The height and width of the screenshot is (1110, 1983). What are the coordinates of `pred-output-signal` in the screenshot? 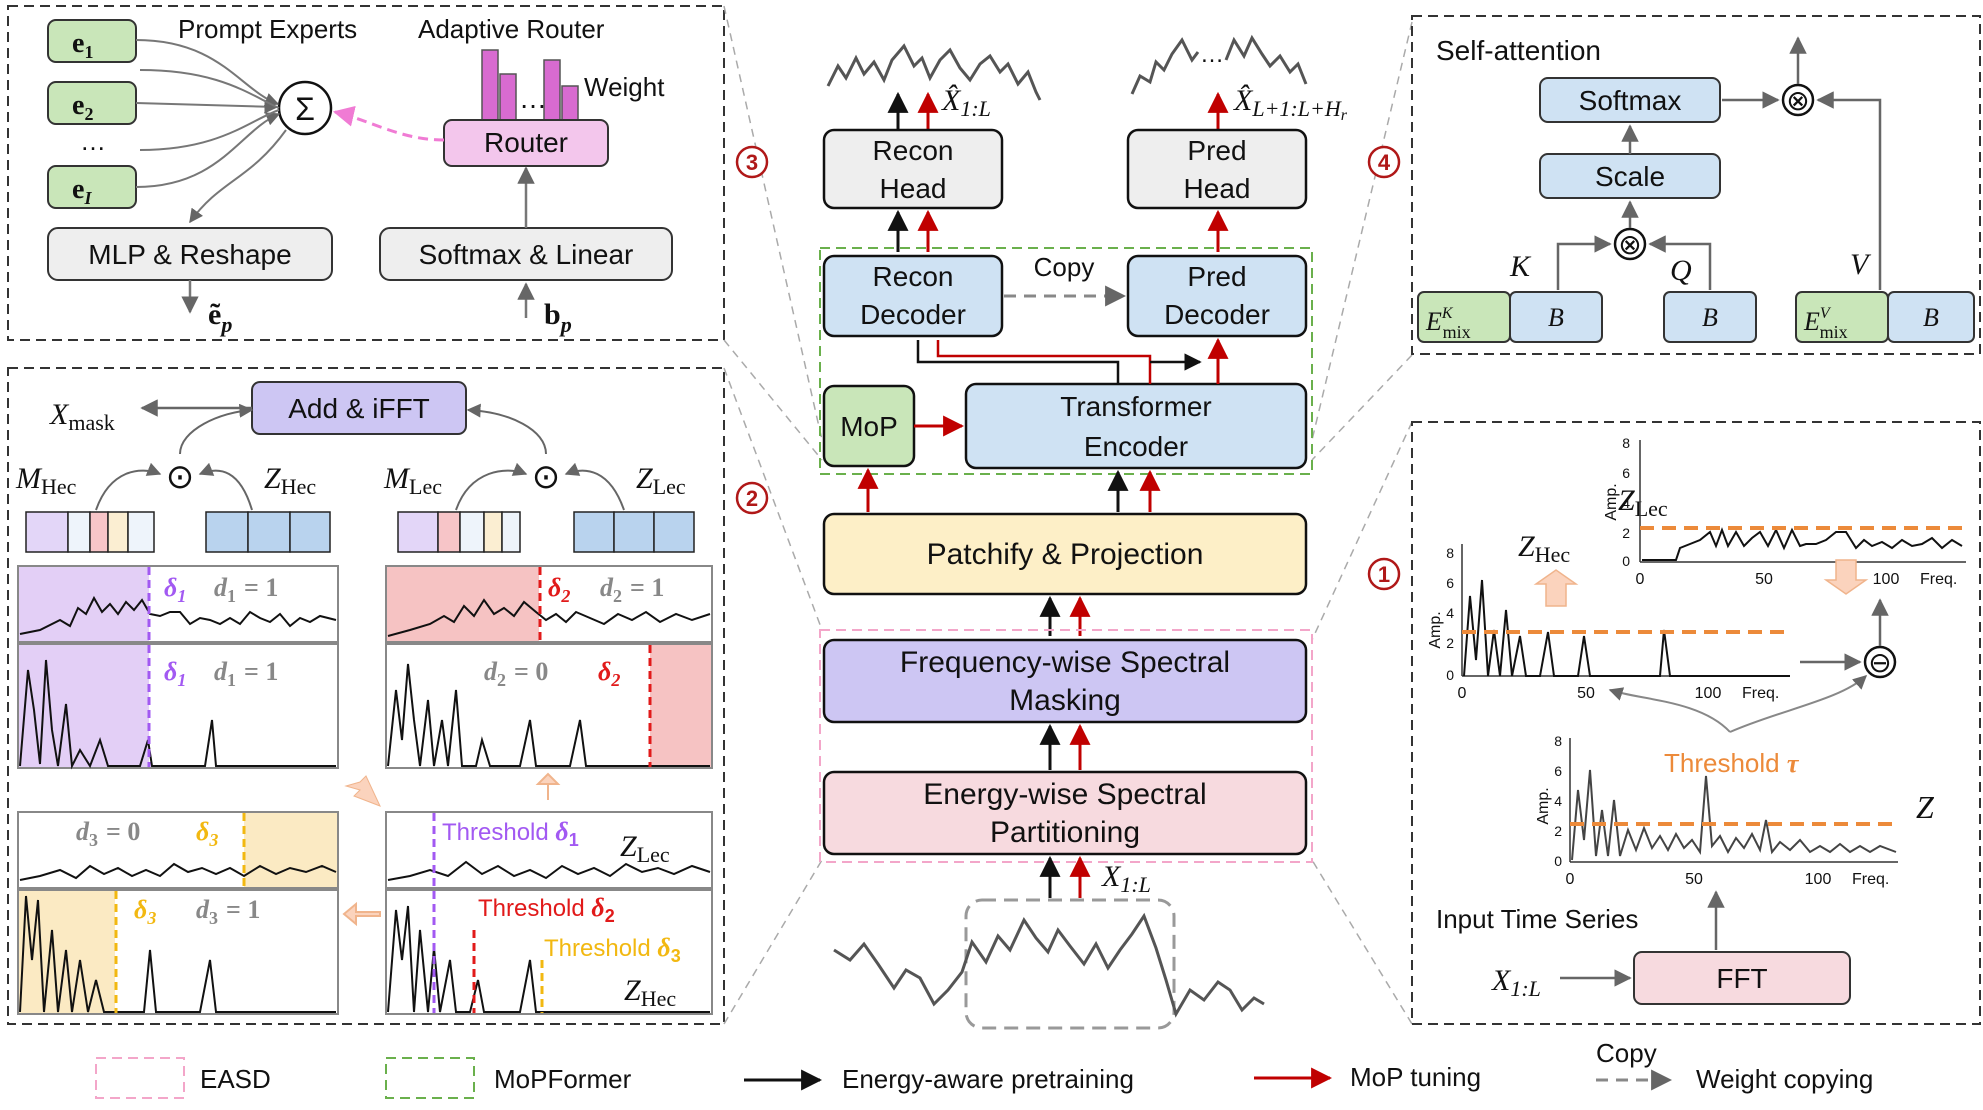 It's located at (1165, 66).